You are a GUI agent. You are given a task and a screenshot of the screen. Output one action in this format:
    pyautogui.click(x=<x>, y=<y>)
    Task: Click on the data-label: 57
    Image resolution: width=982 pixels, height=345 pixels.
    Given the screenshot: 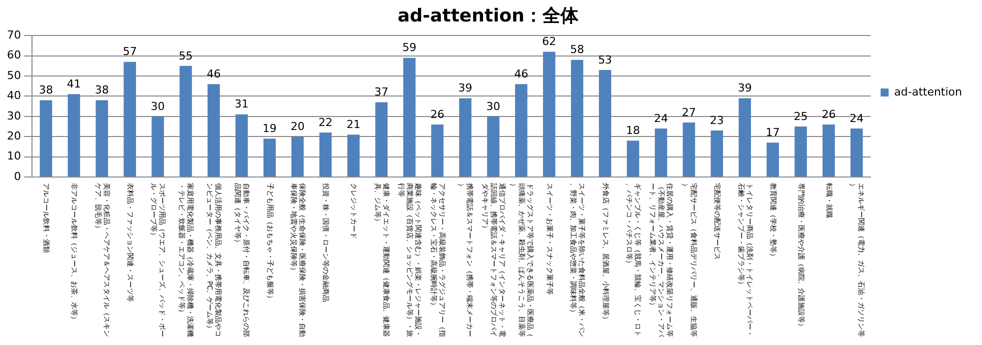 What is the action you would take?
    pyautogui.click(x=129, y=51)
    